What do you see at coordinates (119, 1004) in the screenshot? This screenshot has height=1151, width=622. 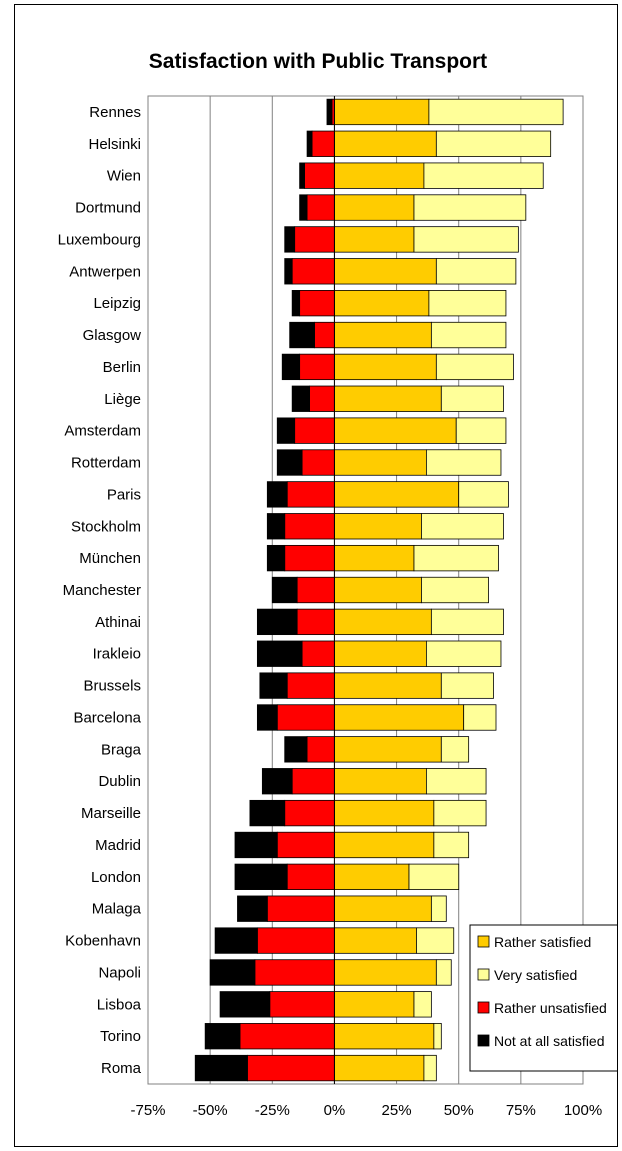 I see `category-label: Lisboa` at bounding box center [119, 1004].